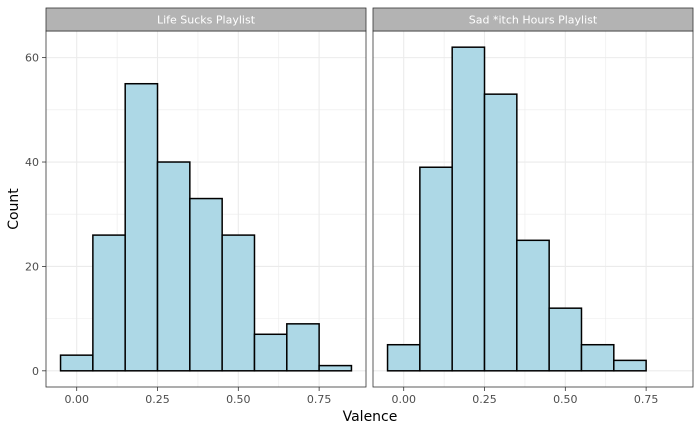  What do you see at coordinates (32, 58) in the screenshot?
I see `y-tick-label: 60` at bounding box center [32, 58].